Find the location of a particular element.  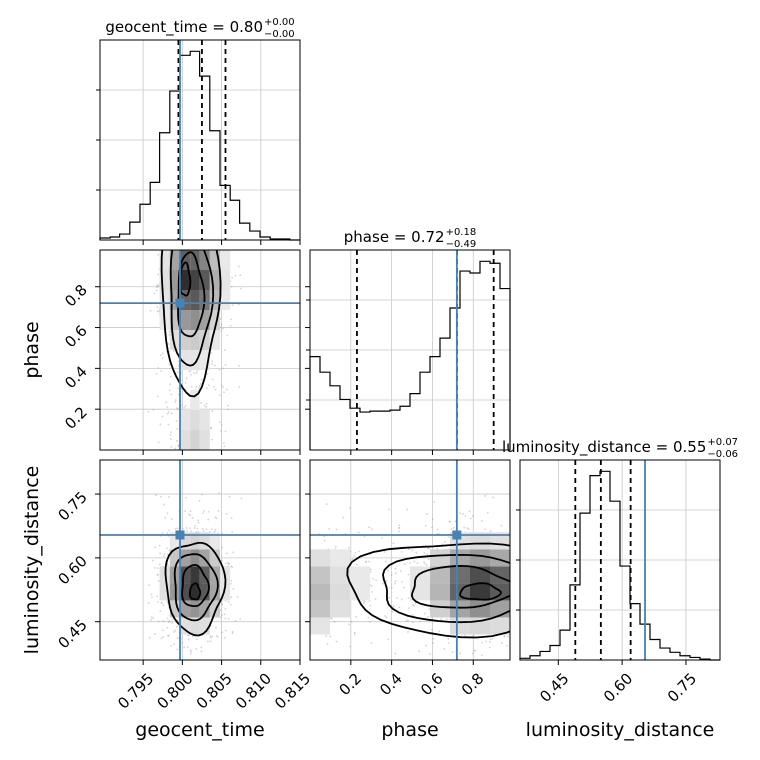

yaxis-label-phase: phase is located at coordinates (32, 349).